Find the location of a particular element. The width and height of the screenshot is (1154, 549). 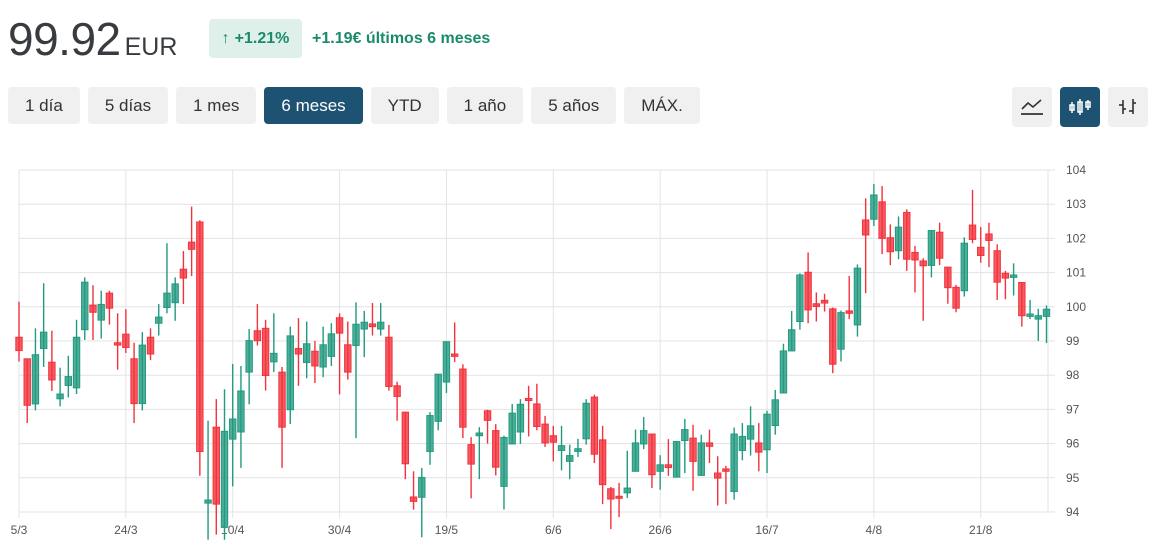

range-5-years-button: 5 años is located at coordinates (574, 105).